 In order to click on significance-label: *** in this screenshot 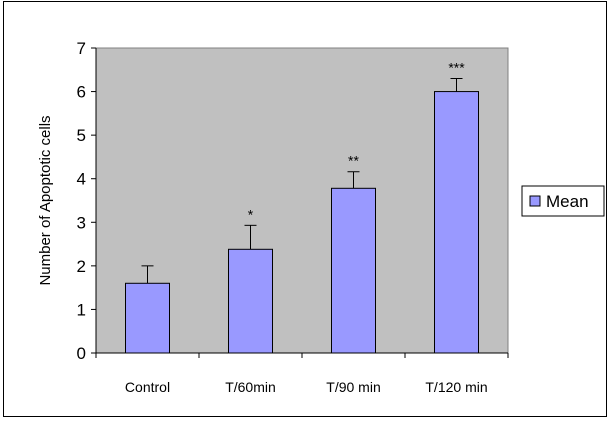, I will do `click(456, 68)`.